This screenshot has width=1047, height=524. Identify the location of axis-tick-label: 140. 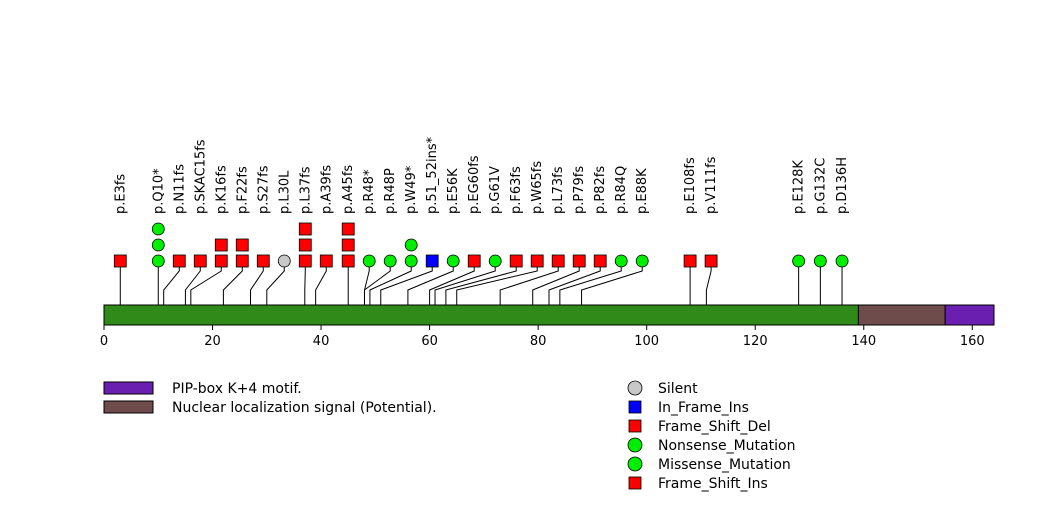
(863, 341).